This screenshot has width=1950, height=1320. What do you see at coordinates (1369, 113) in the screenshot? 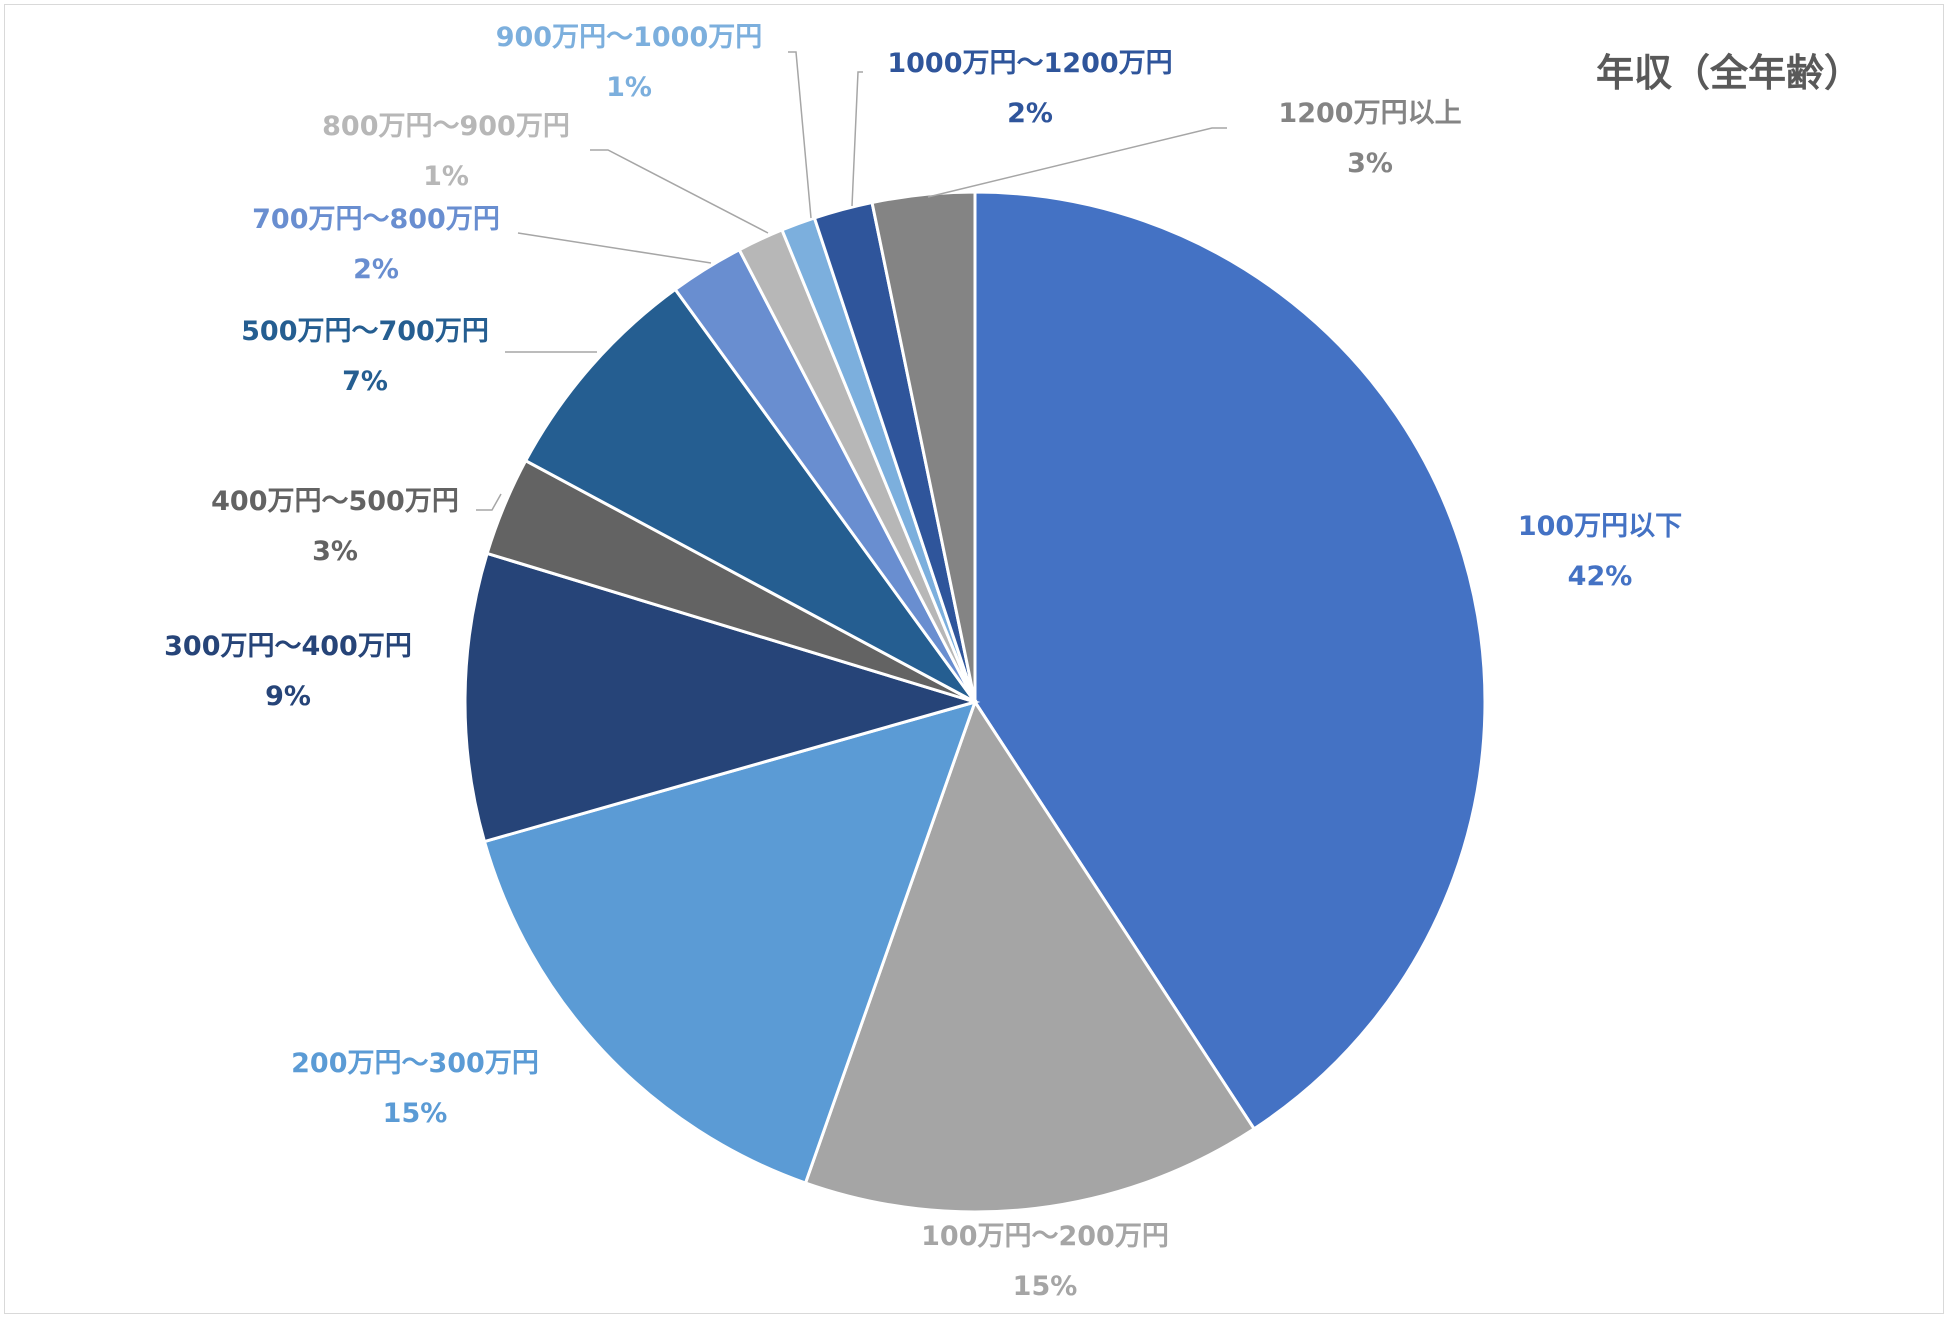
I see `slice-label: 1200万円以上` at bounding box center [1369, 113].